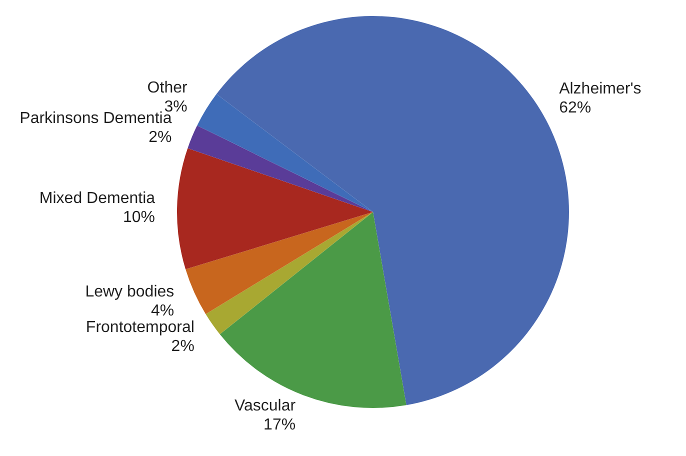 The image size is (686, 456). What do you see at coordinates (575, 107) in the screenshot?
I see `data-label: 62%` at bounding box center [575, 107].